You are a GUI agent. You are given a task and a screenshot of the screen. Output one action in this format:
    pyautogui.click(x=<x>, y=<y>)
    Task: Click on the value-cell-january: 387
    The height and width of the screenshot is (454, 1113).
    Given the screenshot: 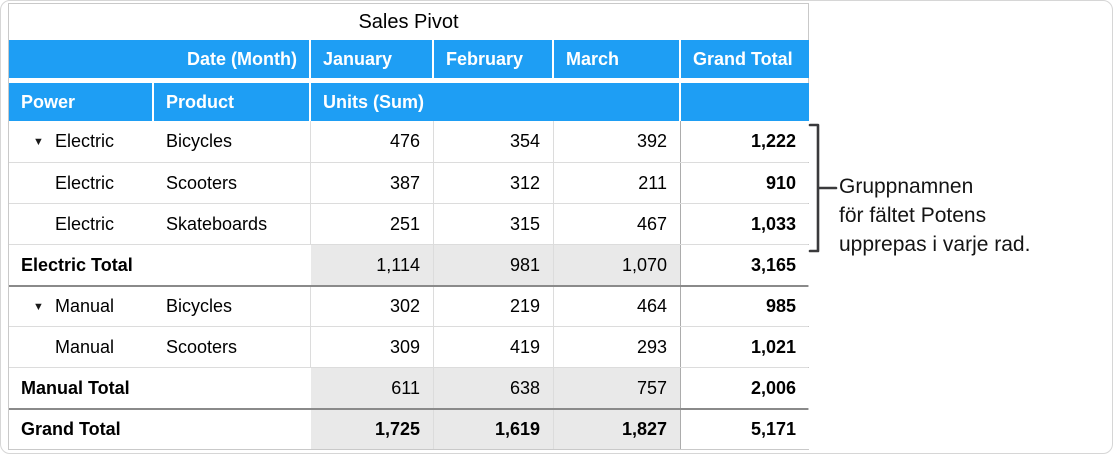 What is the action you would take?
    pyautogui.click(x=372, y=183)
    